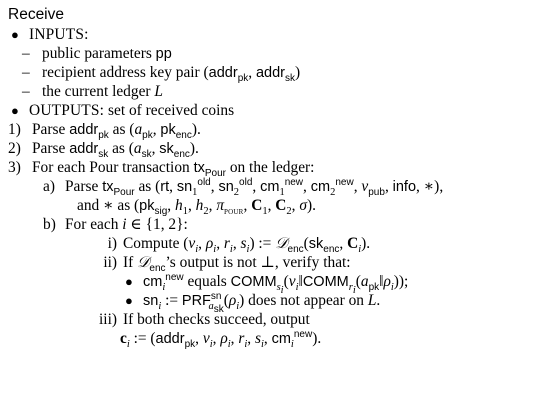 This screenshot has width=554, height=409. What do you see at coordinates (216, 319) in the screenshot?
I see `step-3b-iii-text: If both checks succeed, output` at bounding box center [216, 319].